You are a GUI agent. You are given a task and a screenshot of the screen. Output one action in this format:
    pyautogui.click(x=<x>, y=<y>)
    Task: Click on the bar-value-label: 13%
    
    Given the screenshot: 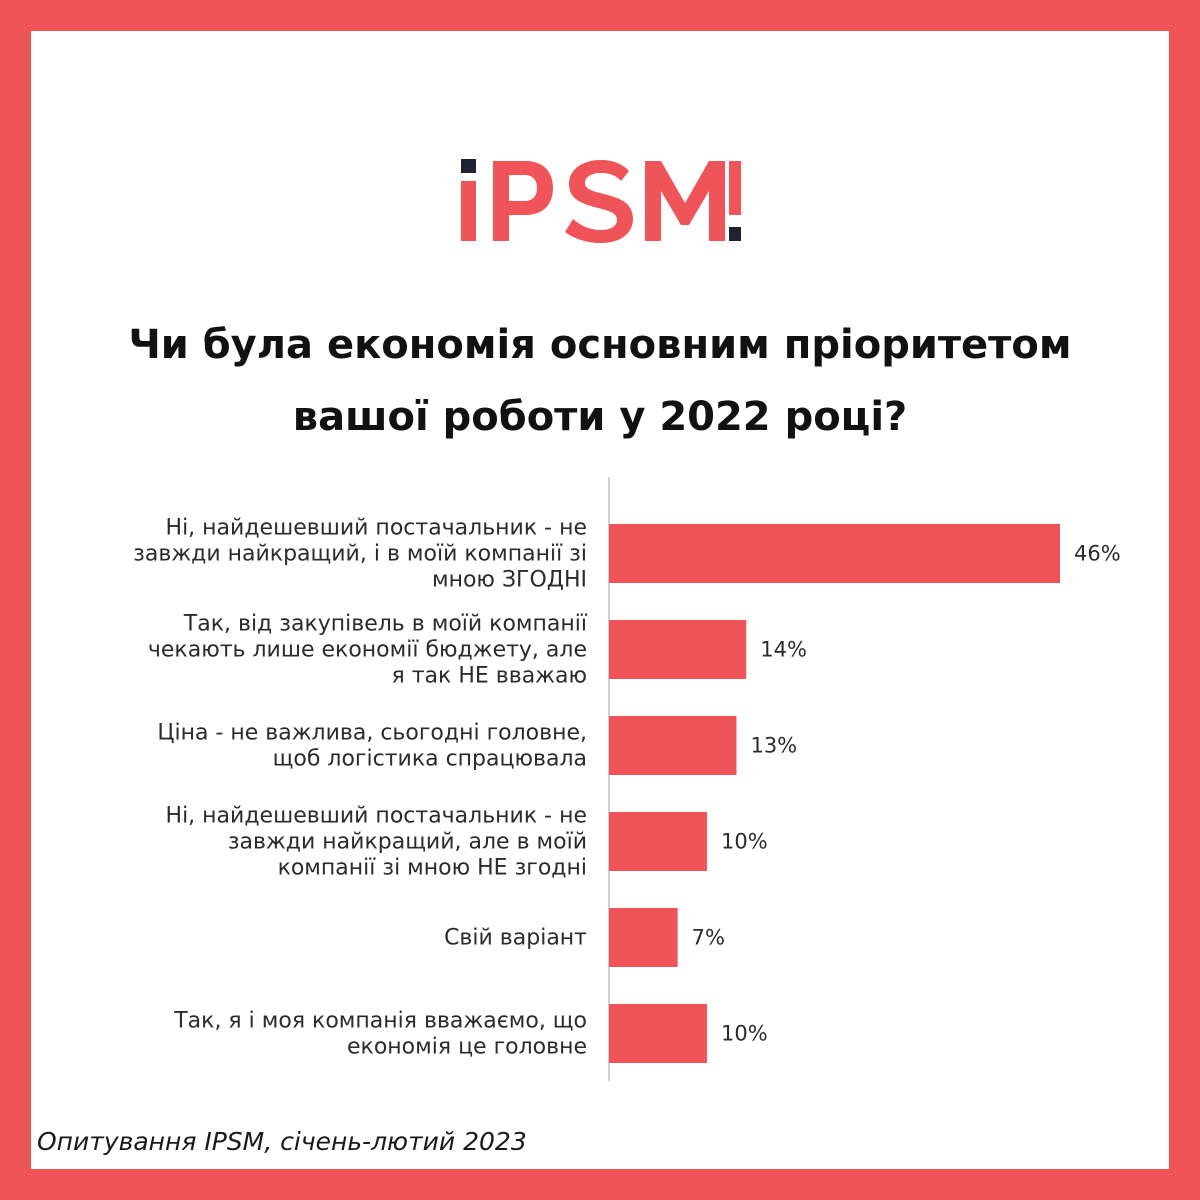 What is the action you would take?
    pyautogui.click(x=773, y=746)
    